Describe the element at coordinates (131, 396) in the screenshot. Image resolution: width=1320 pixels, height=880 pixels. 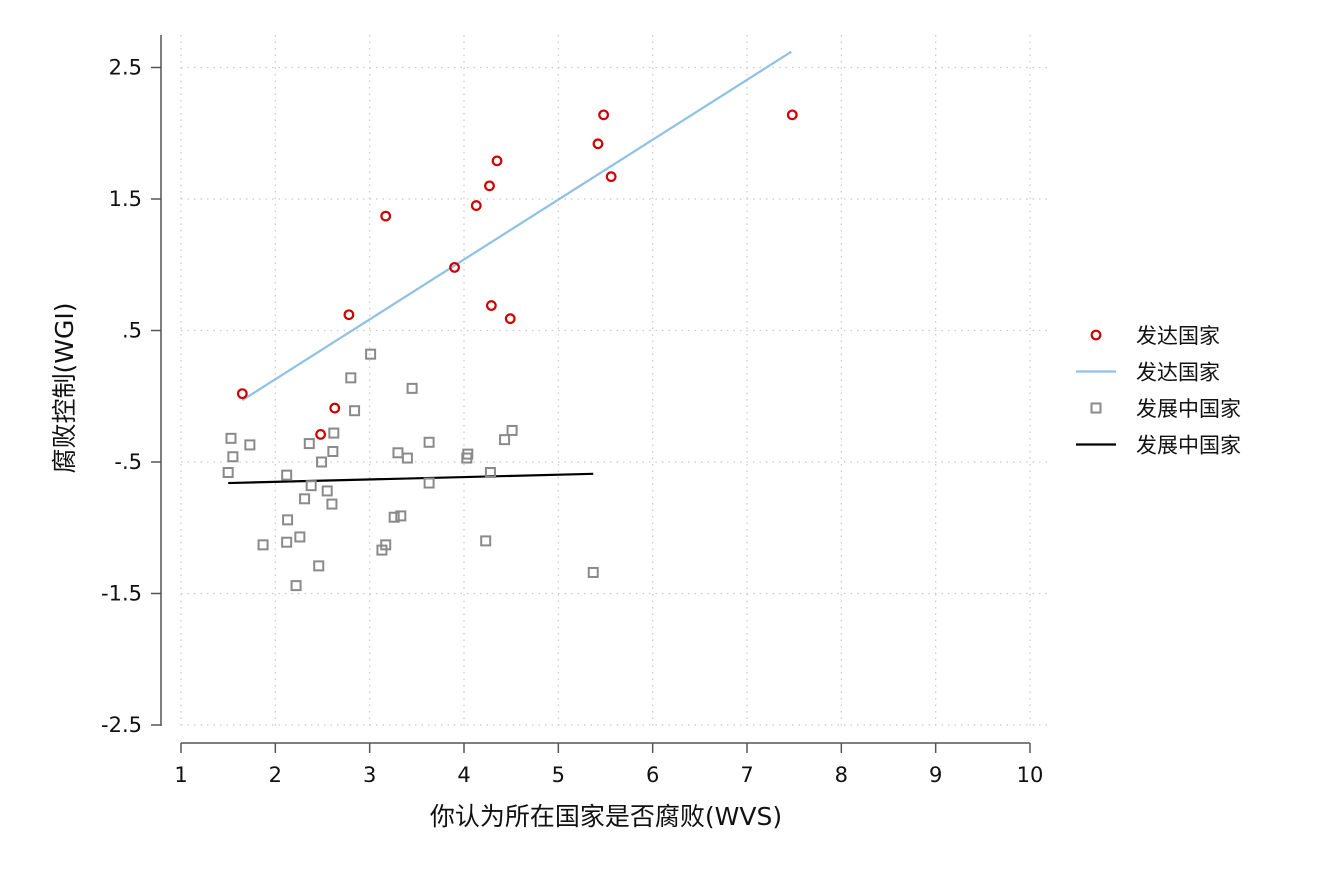
I see `y-axis-ticks: 2.5 1.5 .5 -.5 -1.5 -2.5` at that location.